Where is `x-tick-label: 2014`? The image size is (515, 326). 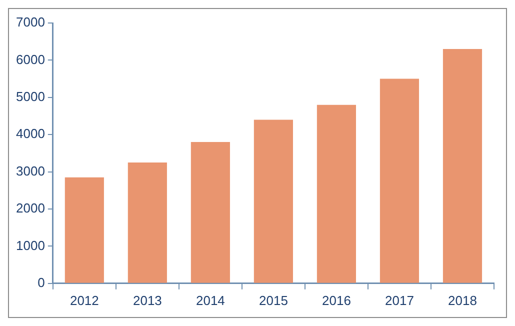
x-tick-label: 2014 is located at coordinates (210, 300).